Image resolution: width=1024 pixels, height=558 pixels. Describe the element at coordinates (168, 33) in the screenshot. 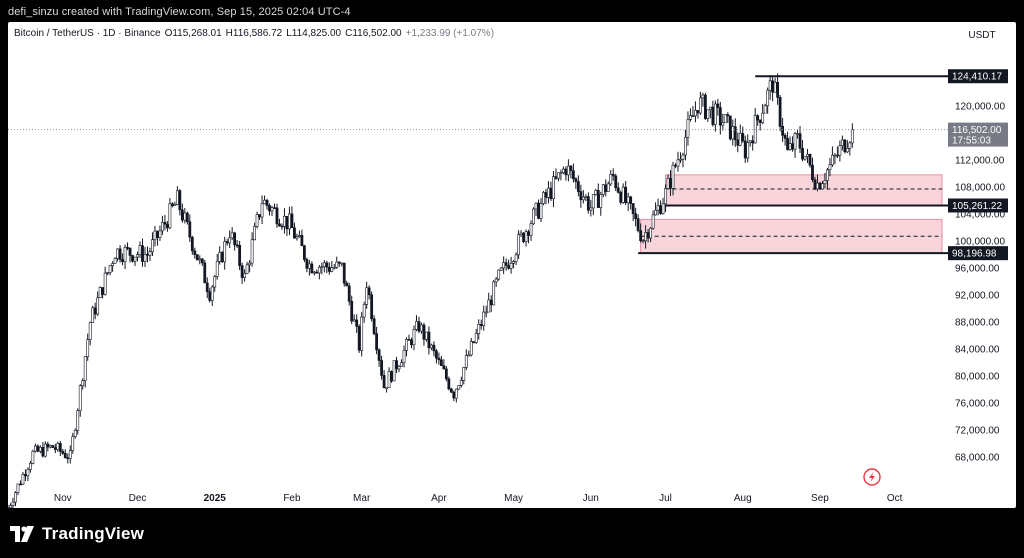

I see `open-label: O` at that location.